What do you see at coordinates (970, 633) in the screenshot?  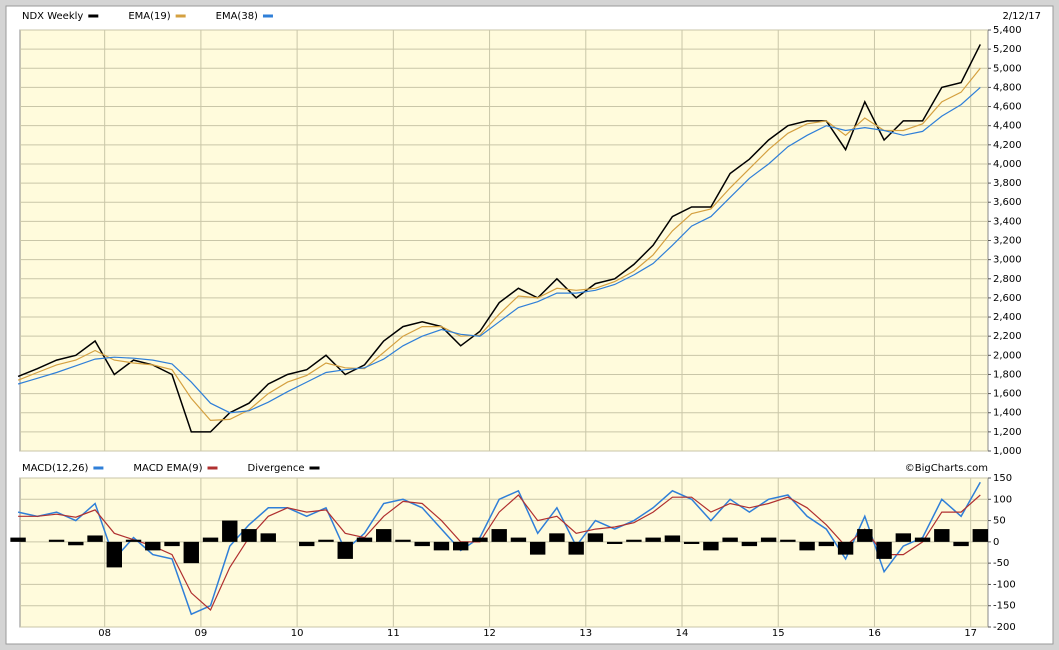 I see `x-tick-label: 17` at bounding box center [970, 633].